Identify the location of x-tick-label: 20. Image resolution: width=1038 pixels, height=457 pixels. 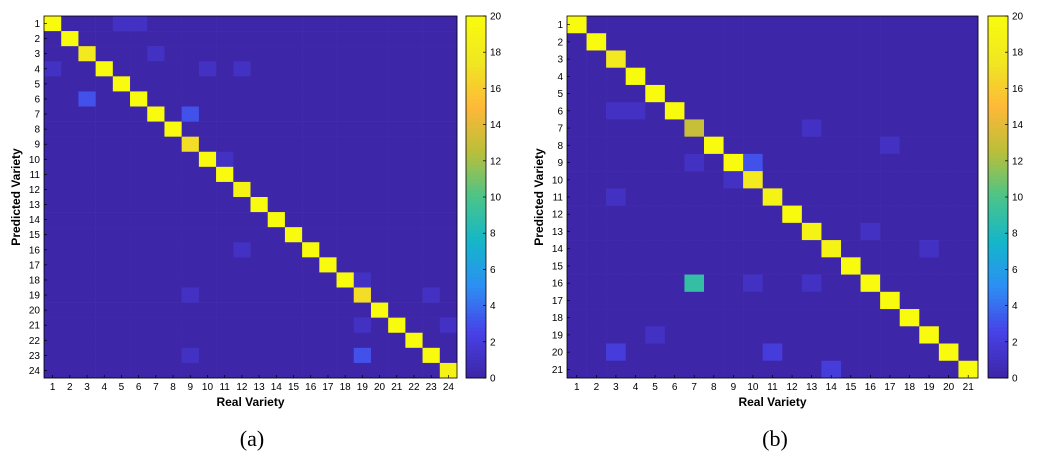
(949, 387).